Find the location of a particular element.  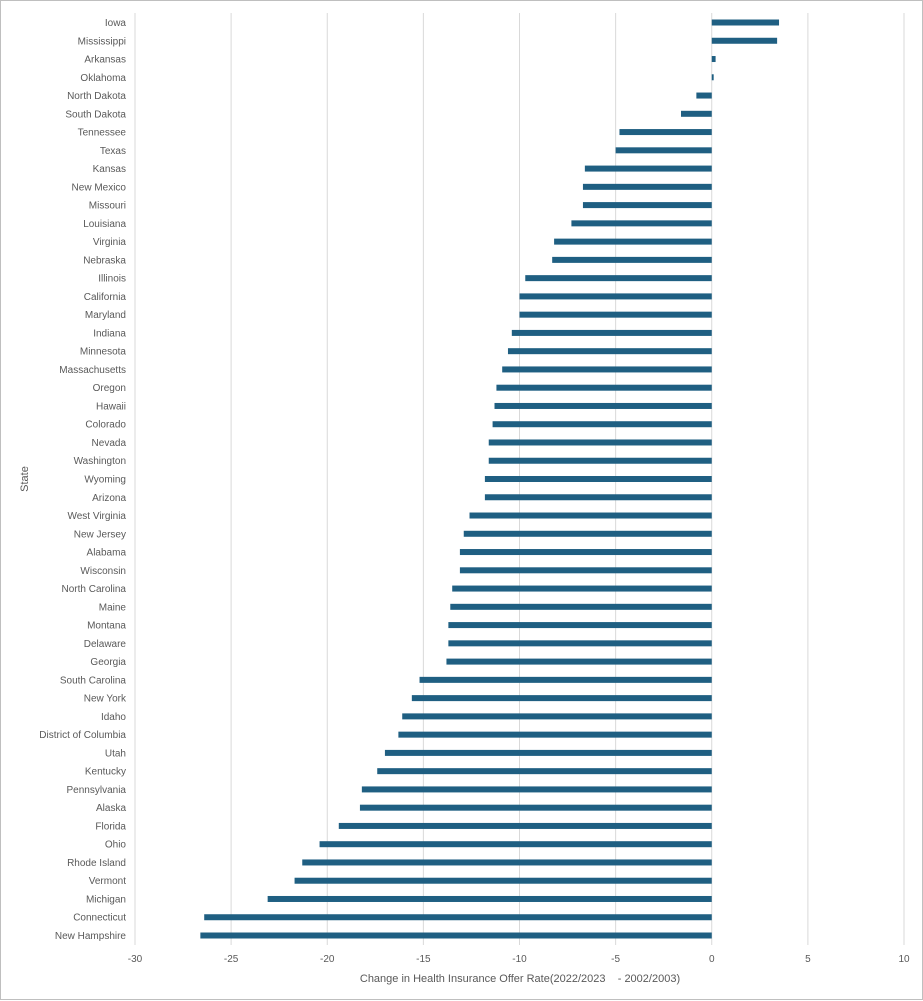

y-tick-label: Texas is located at coordinates (113, 151).